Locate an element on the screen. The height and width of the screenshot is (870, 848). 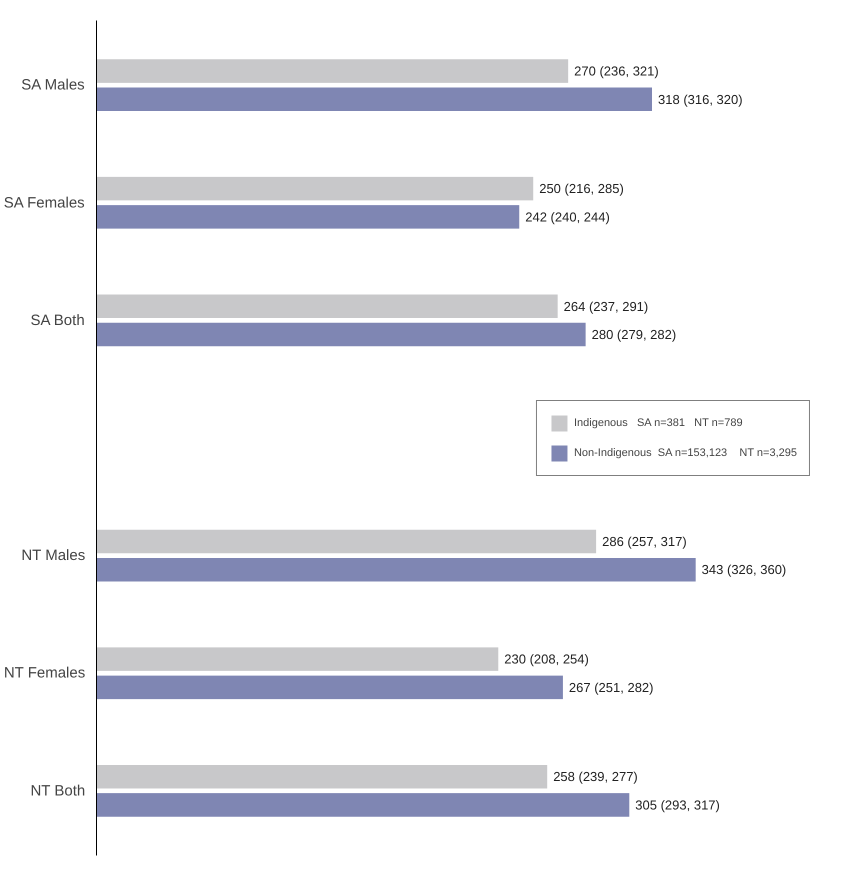
data-label: 270 (236, 321) is located at coordinates (616, 71).